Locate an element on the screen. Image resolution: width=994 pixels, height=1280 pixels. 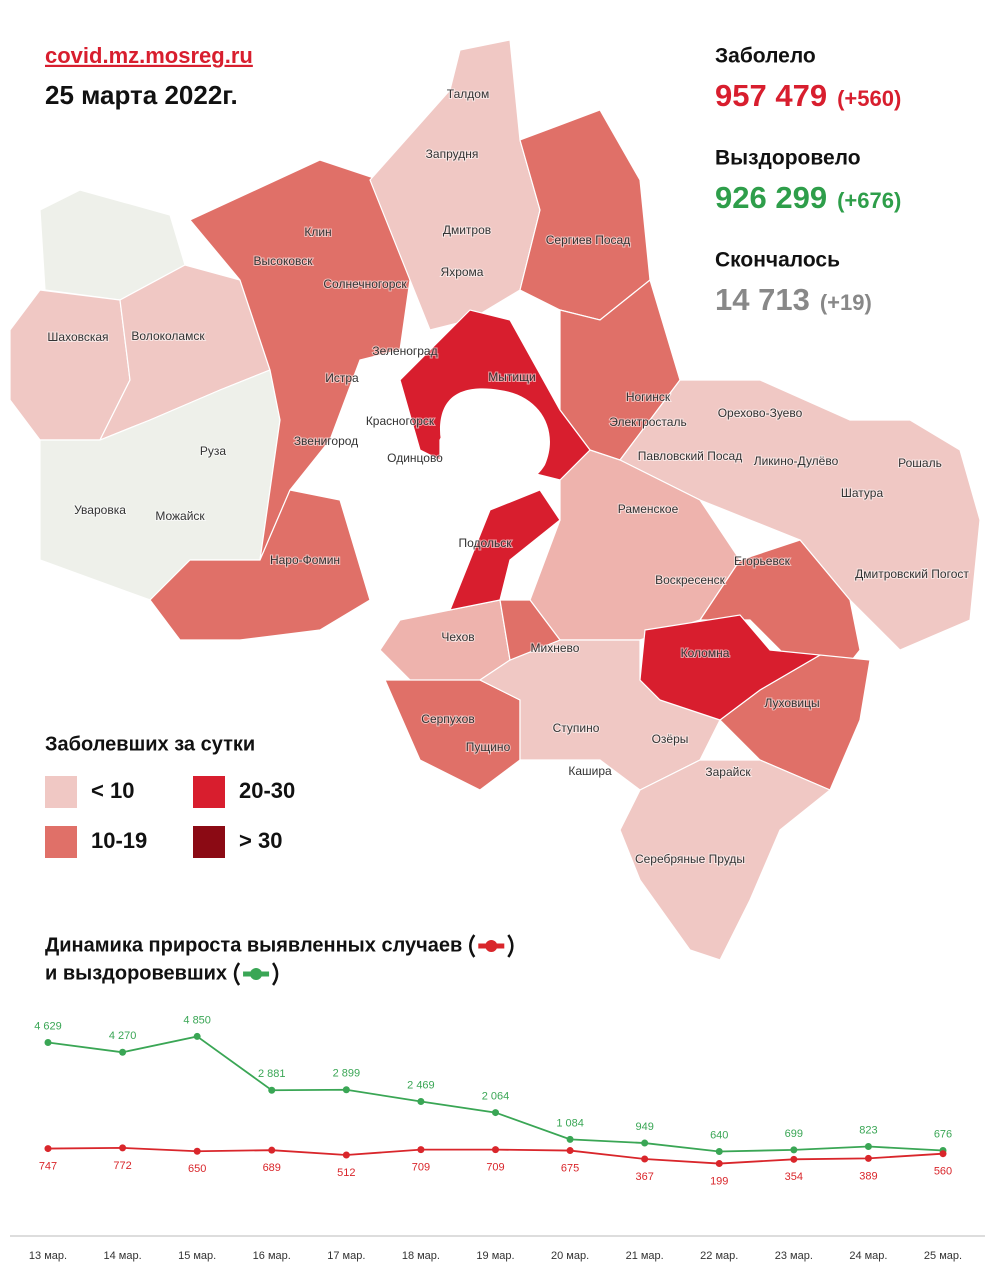
data-label: 699 is located at coordinates (794, 1134).